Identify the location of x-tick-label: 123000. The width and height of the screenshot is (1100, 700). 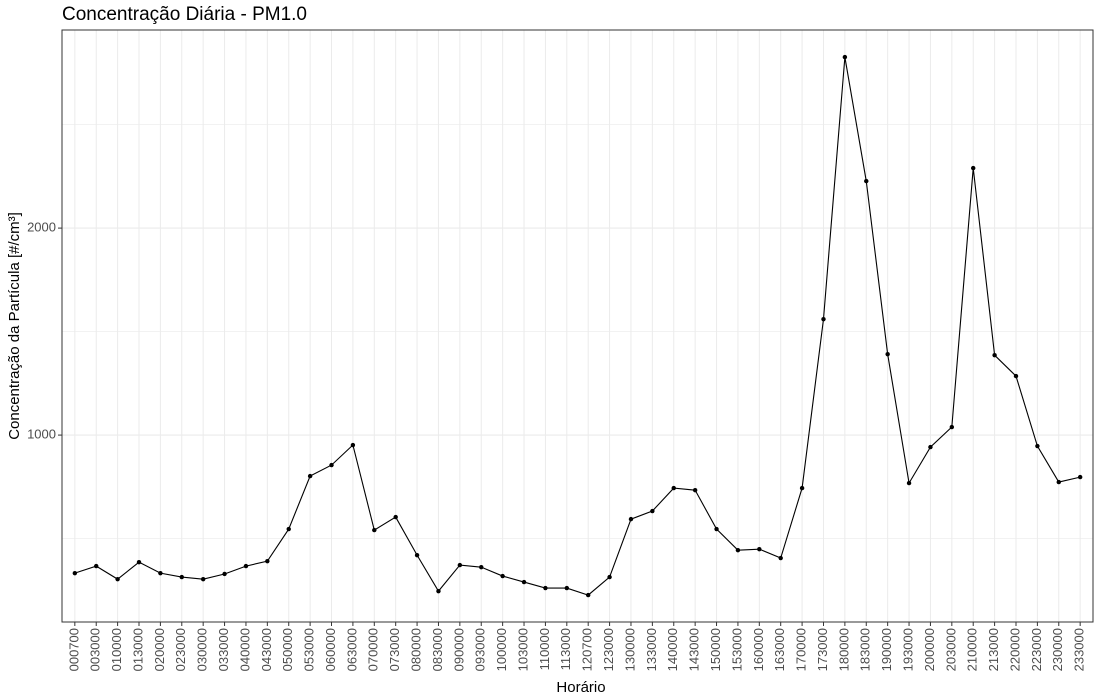
(608, 649).